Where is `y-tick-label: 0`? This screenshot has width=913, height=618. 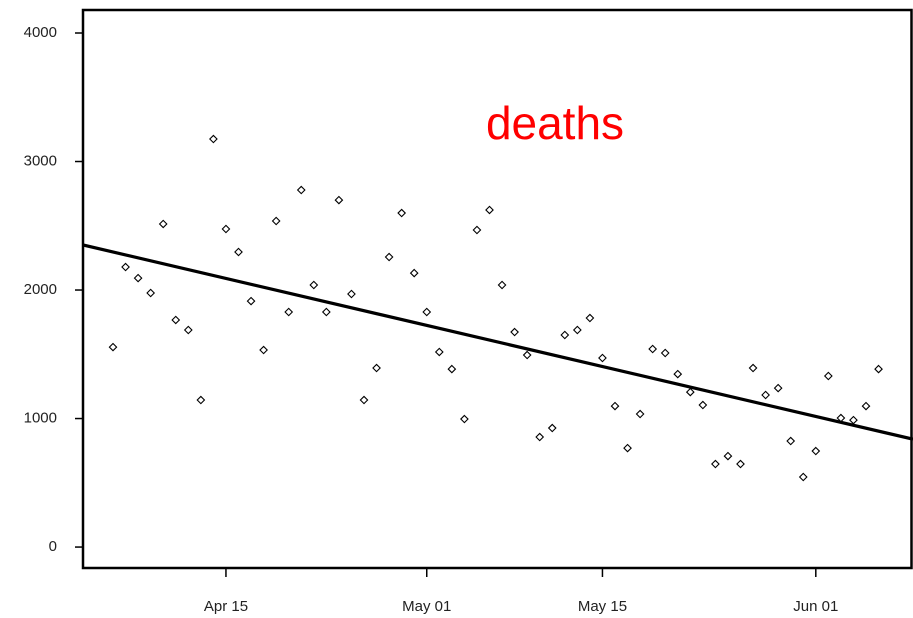
y-tick-label: 0 is located at coordinates (53, 546).